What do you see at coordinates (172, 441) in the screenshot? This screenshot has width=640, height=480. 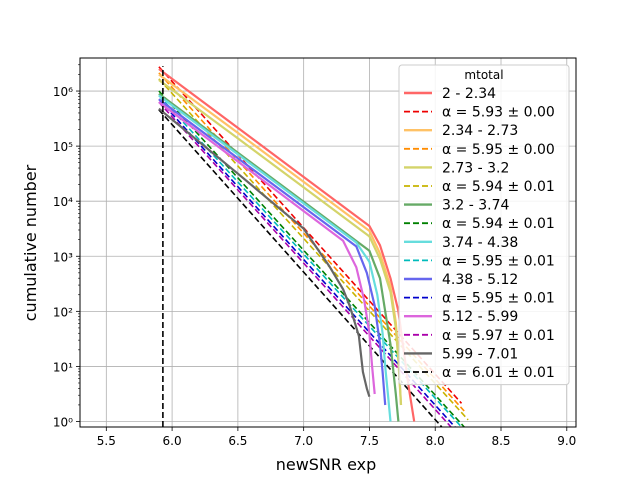 I see `x-tick-label: 6.0` at bounding box center [172, 441].